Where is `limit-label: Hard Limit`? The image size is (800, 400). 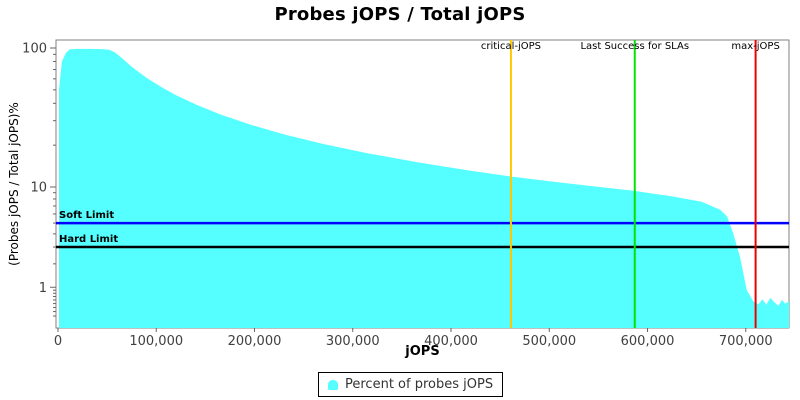 limit-label: Hard Limit is located at coordinates (88, 239).